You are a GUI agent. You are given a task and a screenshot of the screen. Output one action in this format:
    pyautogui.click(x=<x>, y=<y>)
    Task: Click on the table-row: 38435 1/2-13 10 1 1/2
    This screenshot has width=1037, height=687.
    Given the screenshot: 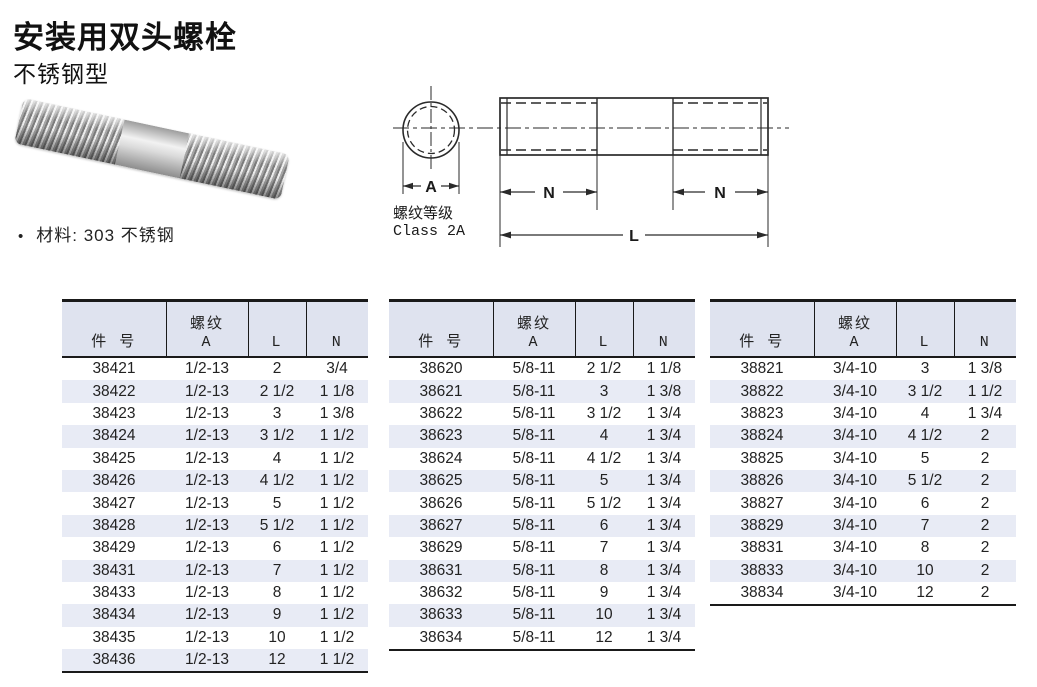 What is the action you would take?
    pyautogui.click(x=215, y=638)
    